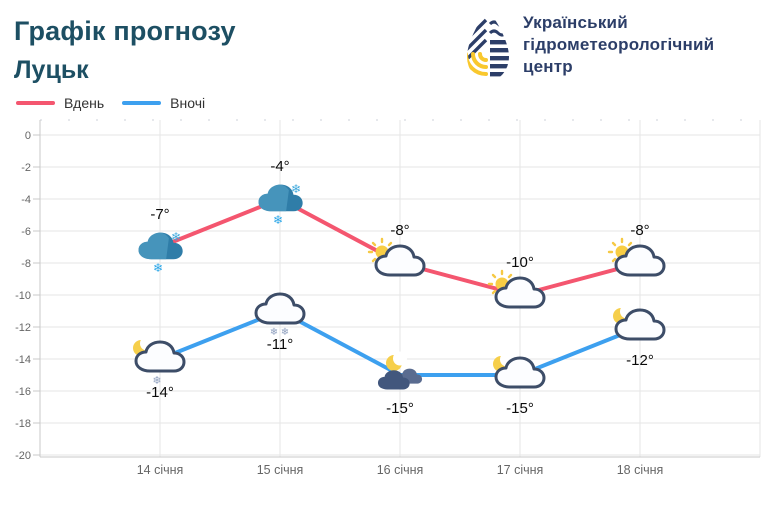 The width and height of the screenshot is (773, 517). I want to click on y-axis-label: -2, so click(26, 168).